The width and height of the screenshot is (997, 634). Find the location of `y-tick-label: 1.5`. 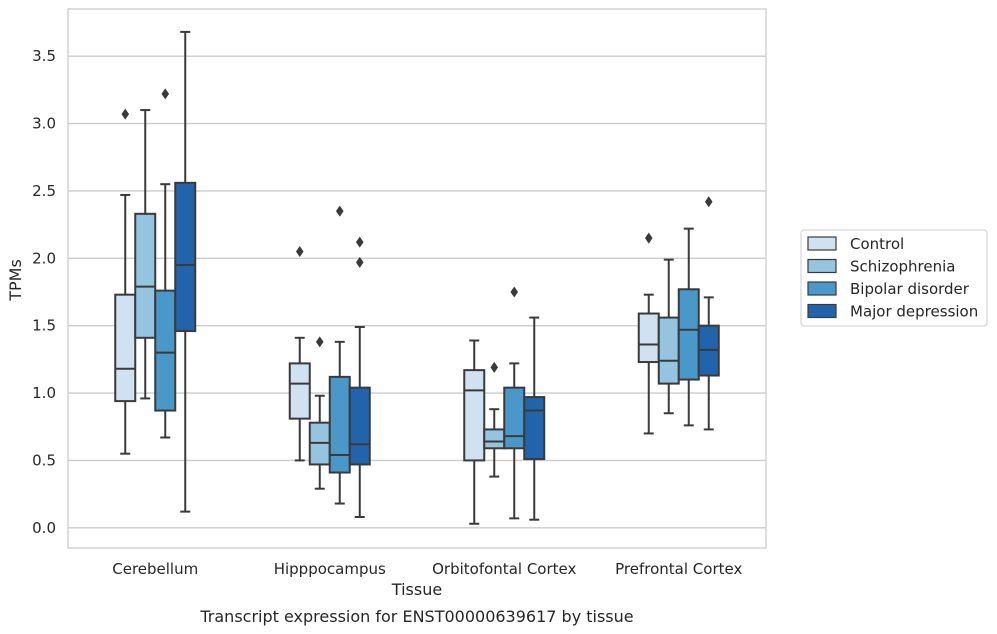

y-tick-label: 1.5 is located at coordinates (44, 326).